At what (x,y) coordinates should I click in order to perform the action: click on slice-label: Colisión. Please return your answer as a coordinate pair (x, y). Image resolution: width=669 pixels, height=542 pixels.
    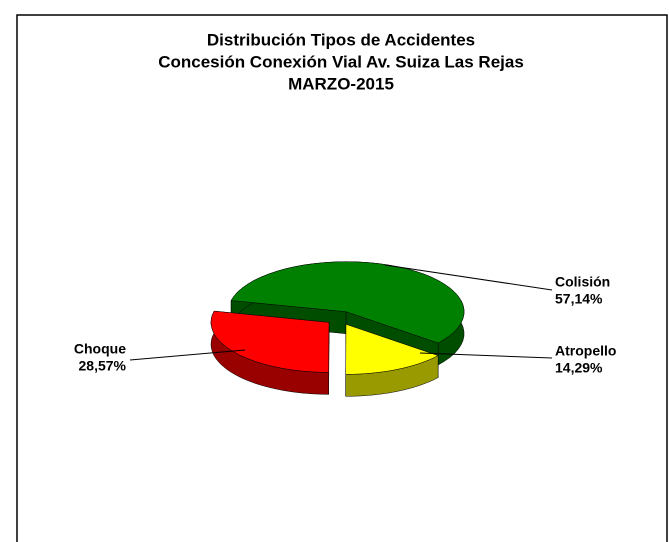
    Looking at the image, I should click on (582, 282).